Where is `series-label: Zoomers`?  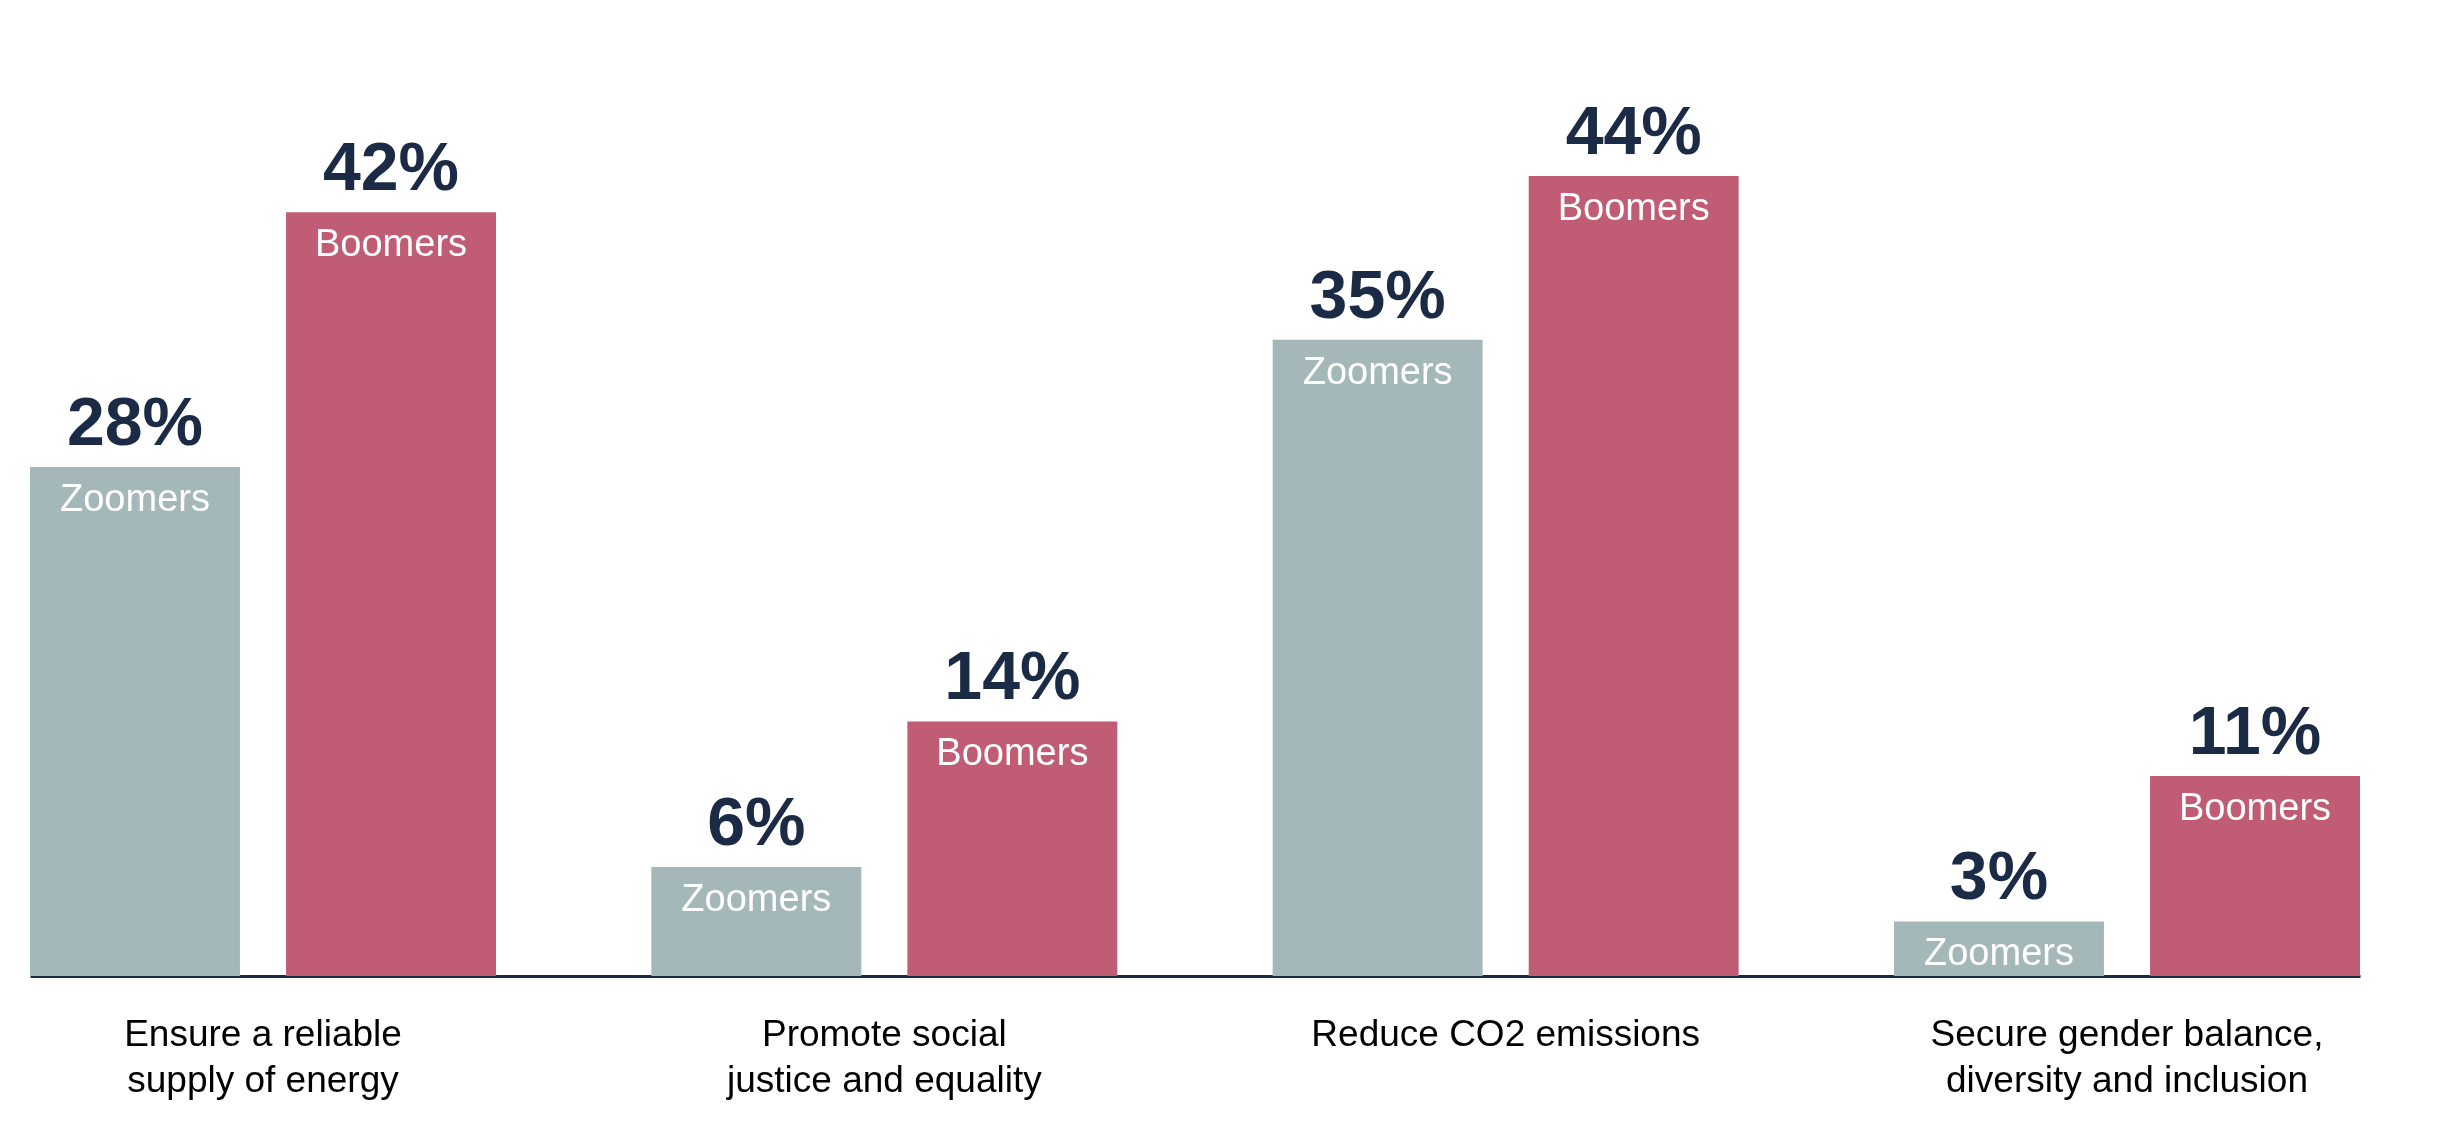 series-label: Zoomers is located at coordinates (1999, 952).